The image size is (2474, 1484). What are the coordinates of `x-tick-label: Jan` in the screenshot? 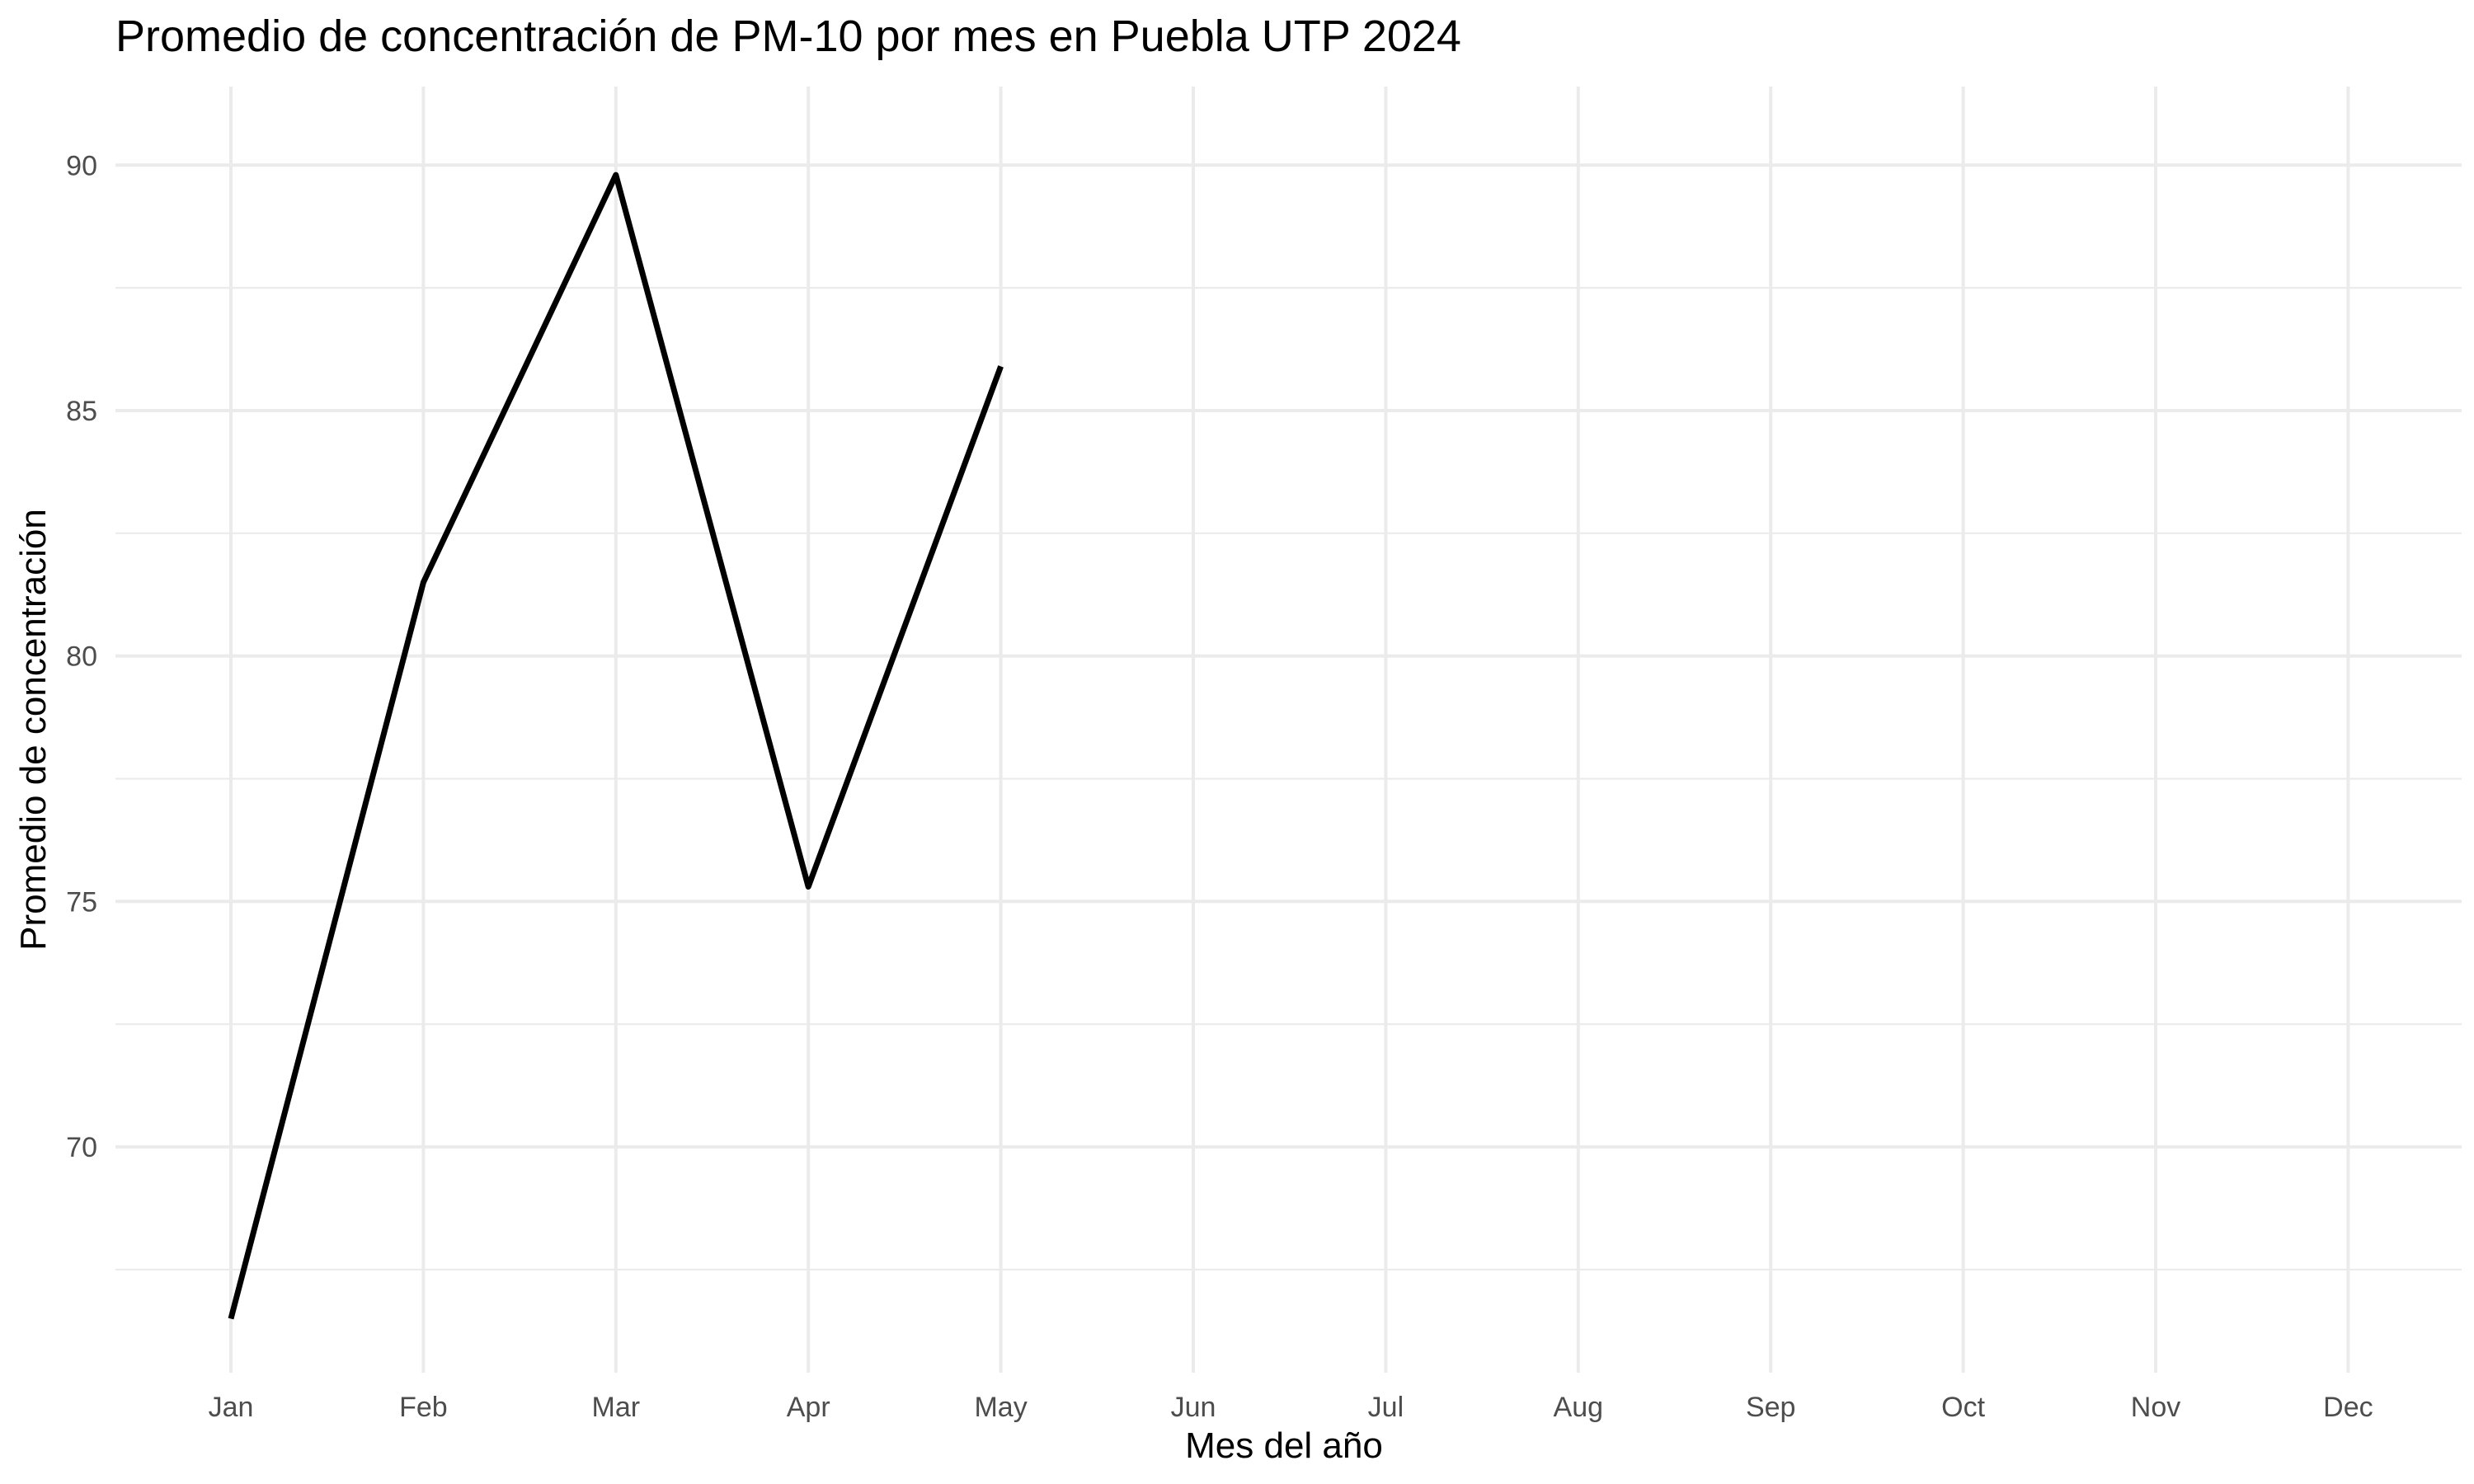 It's located at (231, 1407).